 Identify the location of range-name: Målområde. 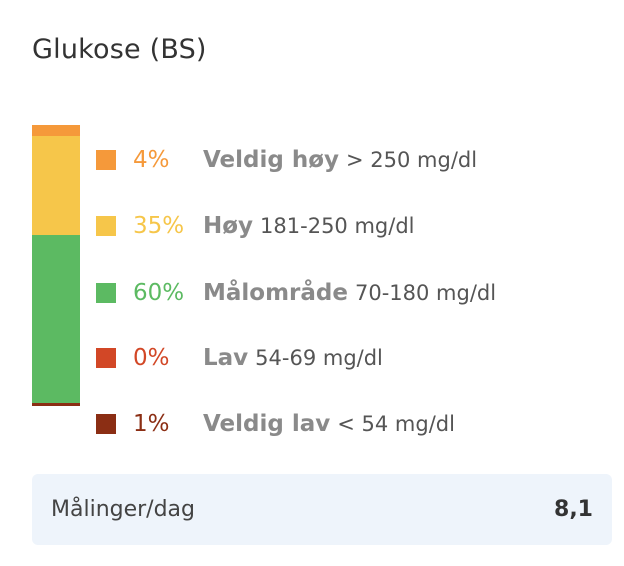
(275, 293).